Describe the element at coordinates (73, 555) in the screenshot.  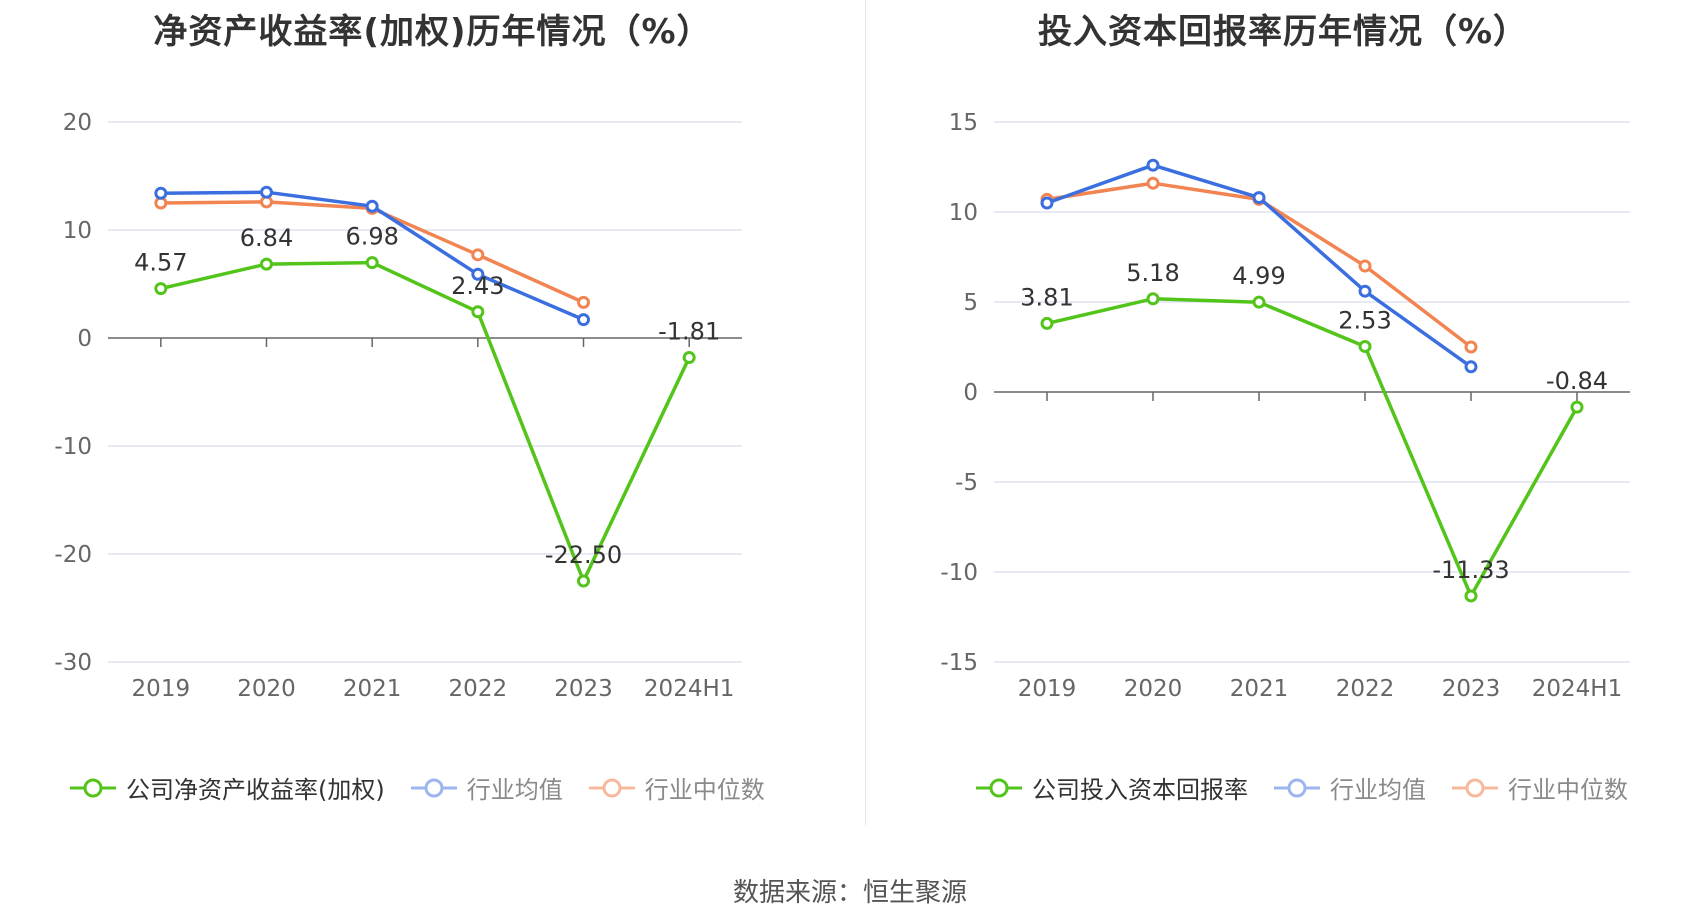
I see `y-tick-label: -20` at that location.